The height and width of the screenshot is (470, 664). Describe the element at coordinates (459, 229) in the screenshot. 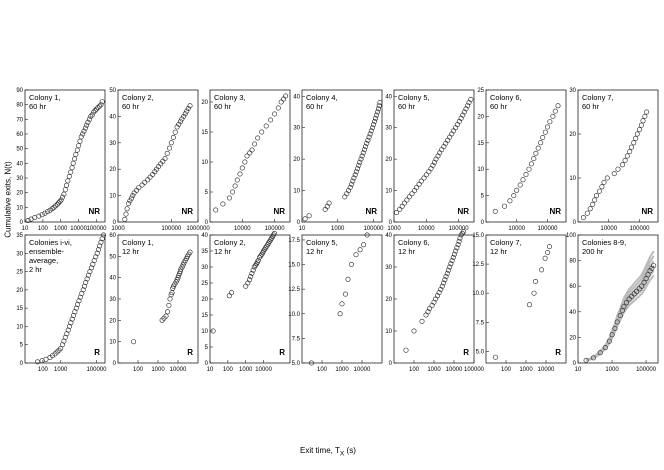

I see `x-tick-label: 100000` at that location.